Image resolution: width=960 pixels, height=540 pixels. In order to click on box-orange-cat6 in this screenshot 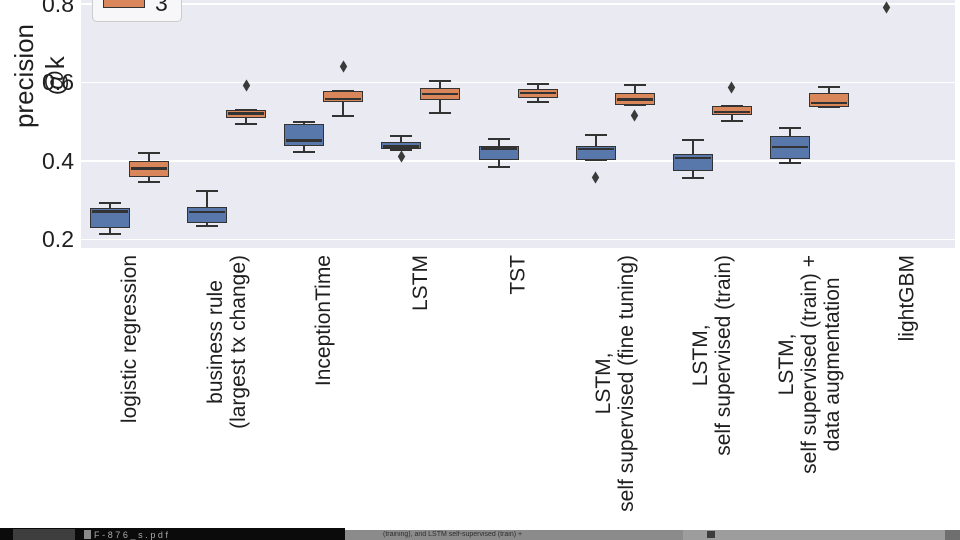, I will do `click(731, 110)`.